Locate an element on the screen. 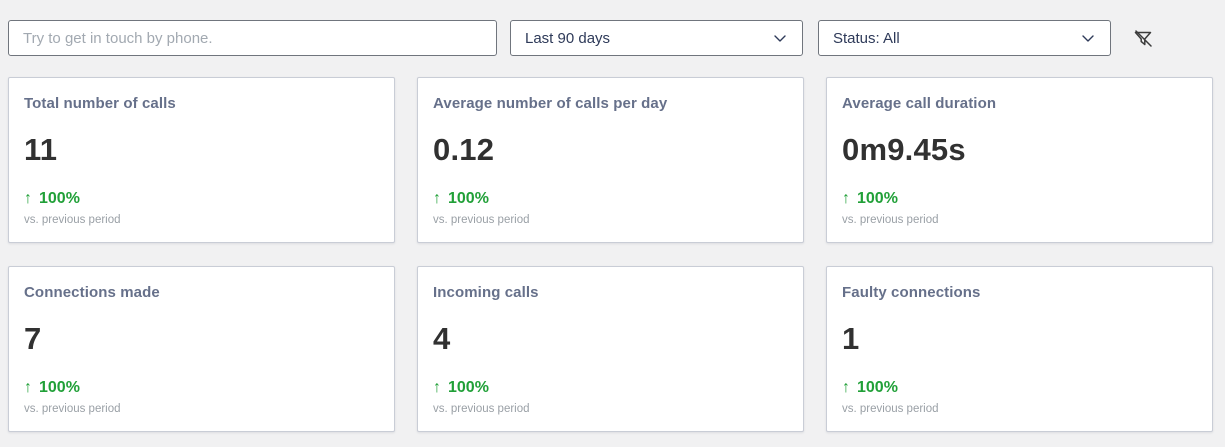 Image resolution: width=1225 pixels, height=447 pixels. clear-filters-button is located at coordinates (1143, 38).